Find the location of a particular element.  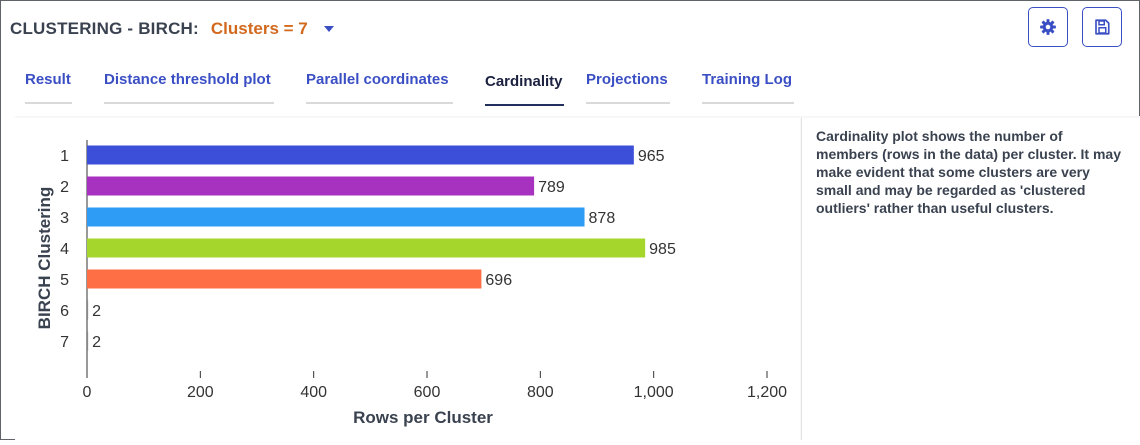

x-tick-label-3: 600 is located at coordinates (427, 392).